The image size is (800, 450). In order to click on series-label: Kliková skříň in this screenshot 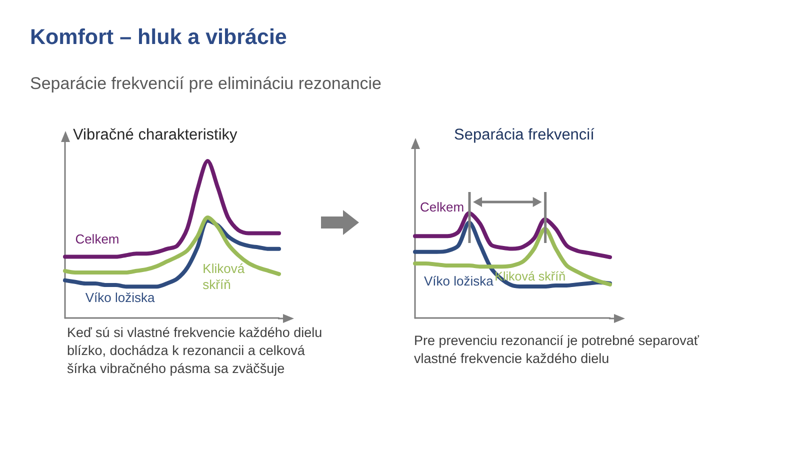, I will do `click(225, 276)`.